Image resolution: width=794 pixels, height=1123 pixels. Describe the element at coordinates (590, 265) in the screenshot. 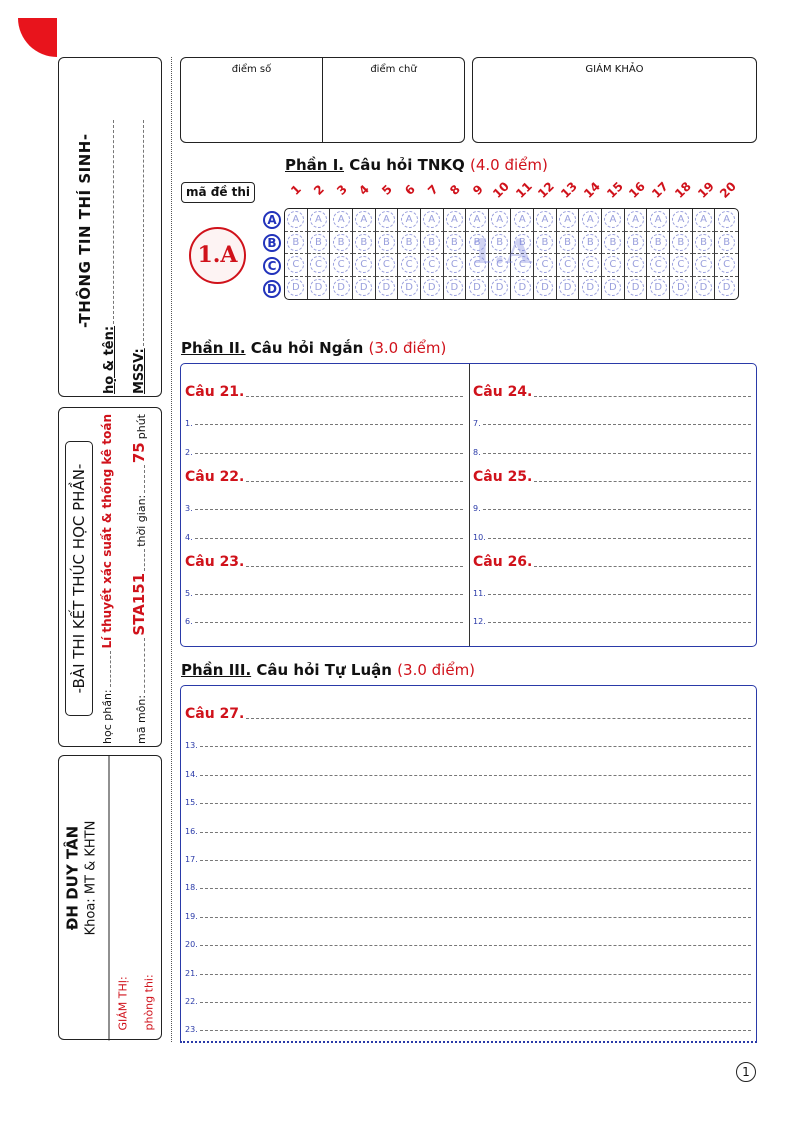

I see `answer-bubble-q14-c: C` at that location.